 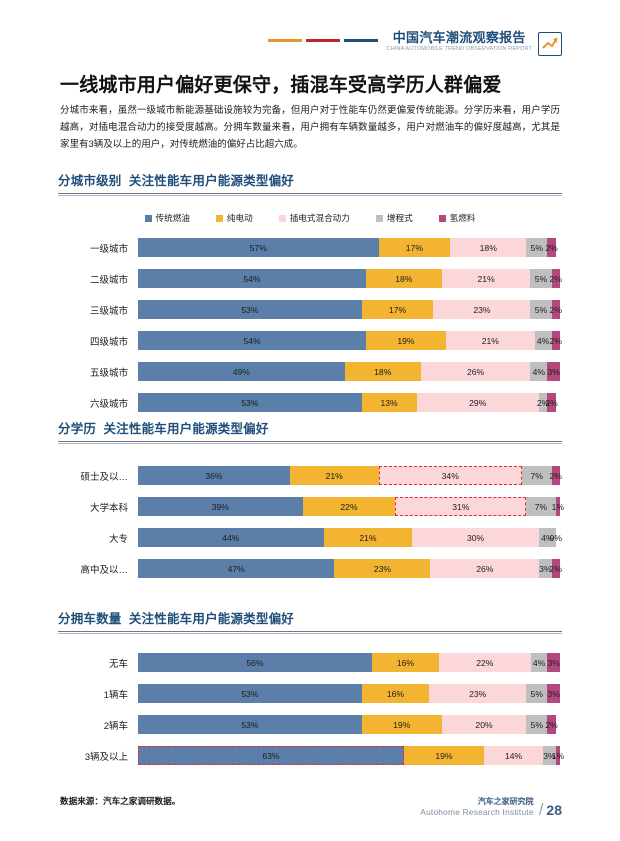 What do you see at coordinates (172, 218) in the screenshot?
I see `legend-label-0: 传统燃油` at bounding box center [172, 218].